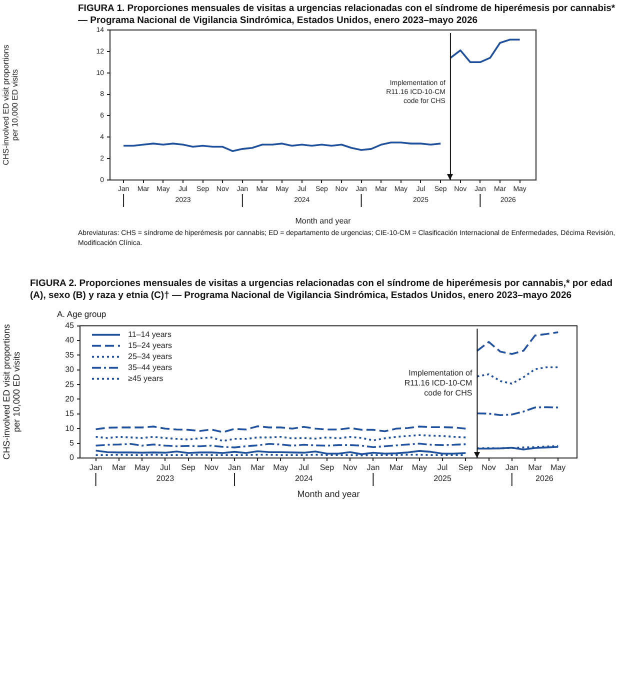  What do you see at coordinates (70, 340) in the screenshot?
I see `y-tick-label: 40` at bounding box center [70, 340].